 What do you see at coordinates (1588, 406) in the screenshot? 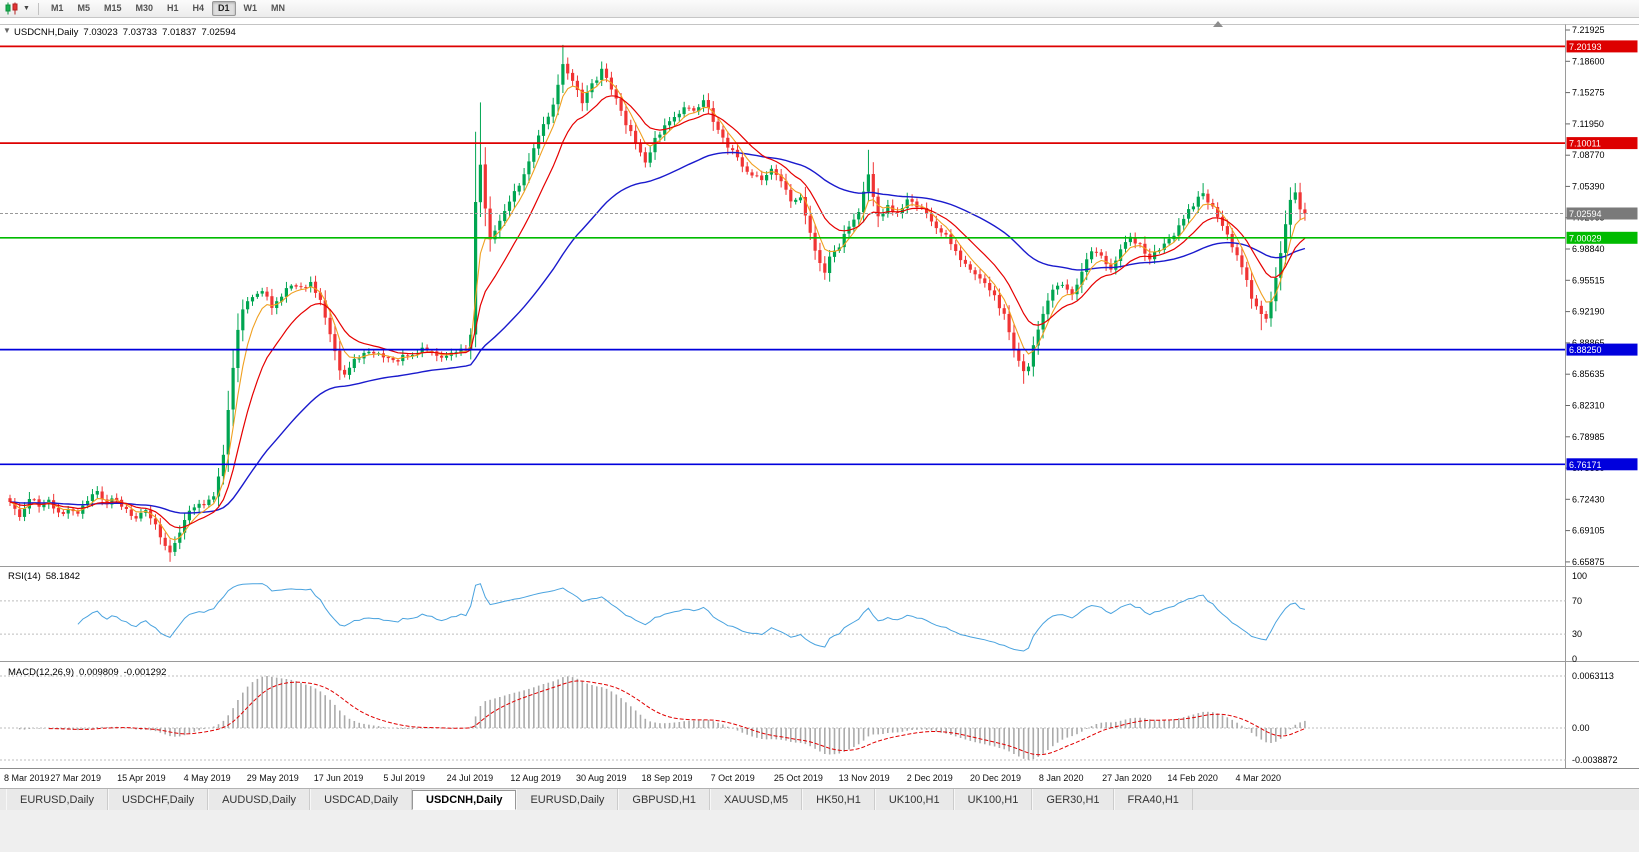
I see `price-tick-label: 6.82310` at bounding box center [1588, 406].